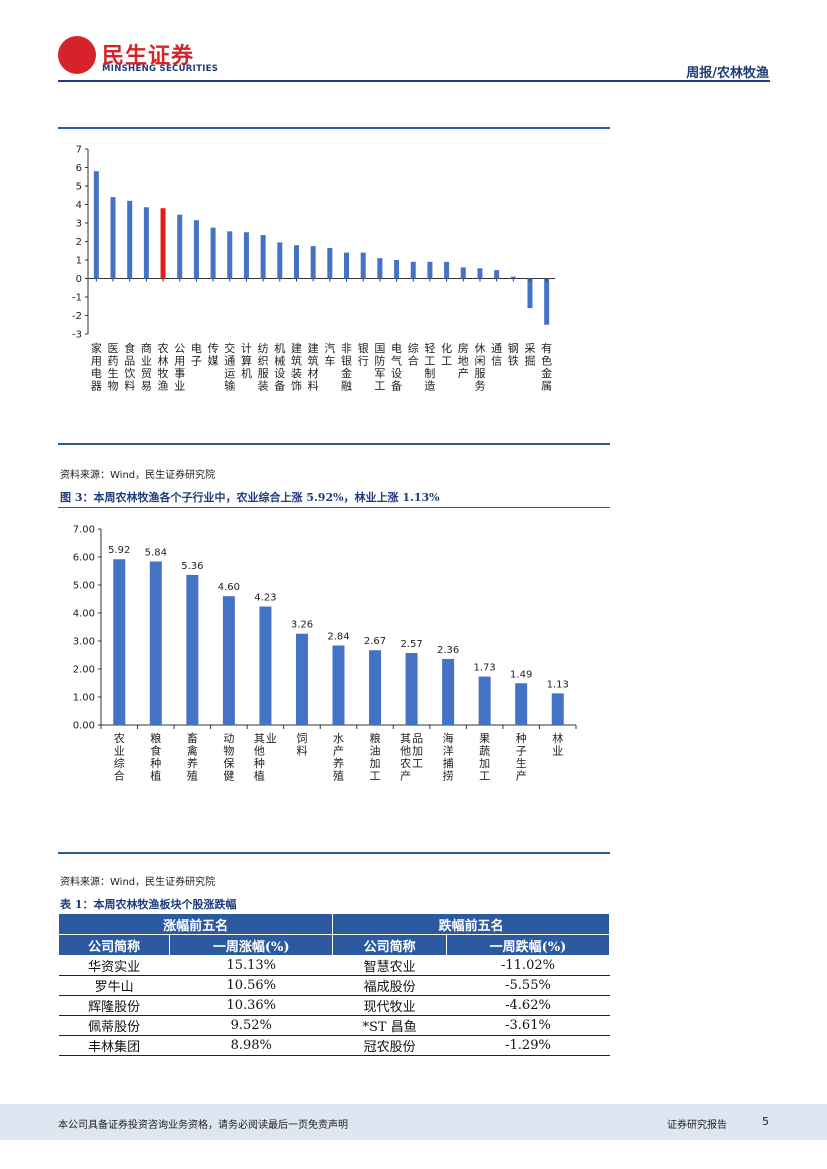 This screenshot has height=1169, width=827. I want to click on y-tick-label: 2, so click(79, 242).